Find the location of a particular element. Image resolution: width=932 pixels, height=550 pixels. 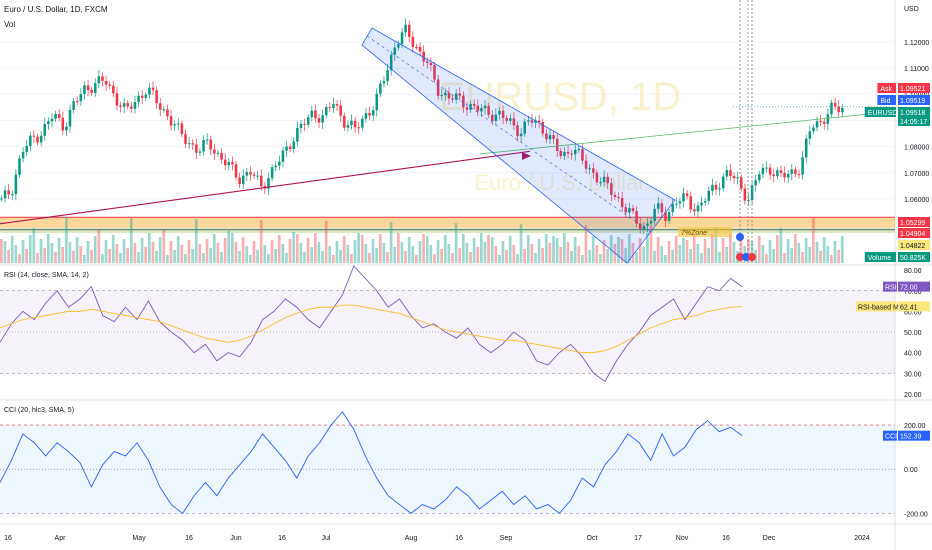

descending-channel is located at coordinates (518, 145).